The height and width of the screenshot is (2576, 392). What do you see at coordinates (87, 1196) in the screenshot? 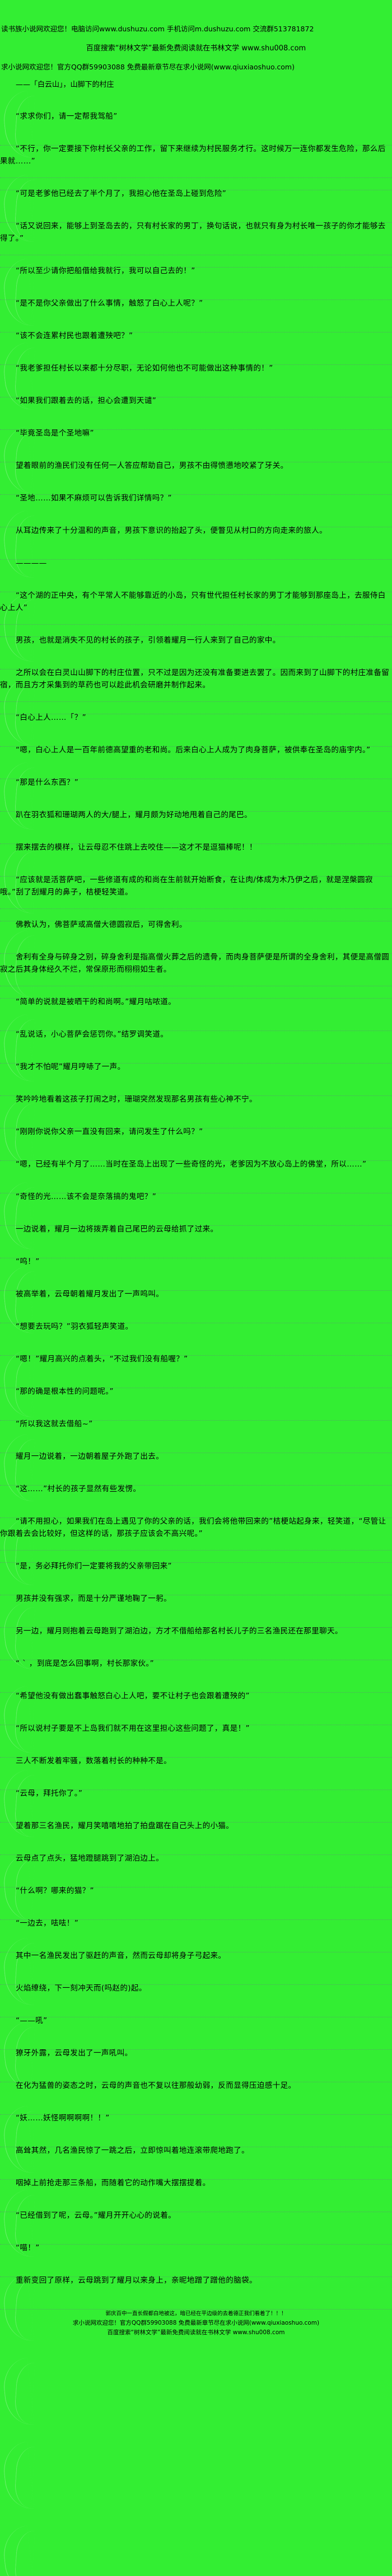
I see `body-paragraph: “奇怪的光……该不会是奈落搞的鬼吧？”` at bounding box center [87, 1196].